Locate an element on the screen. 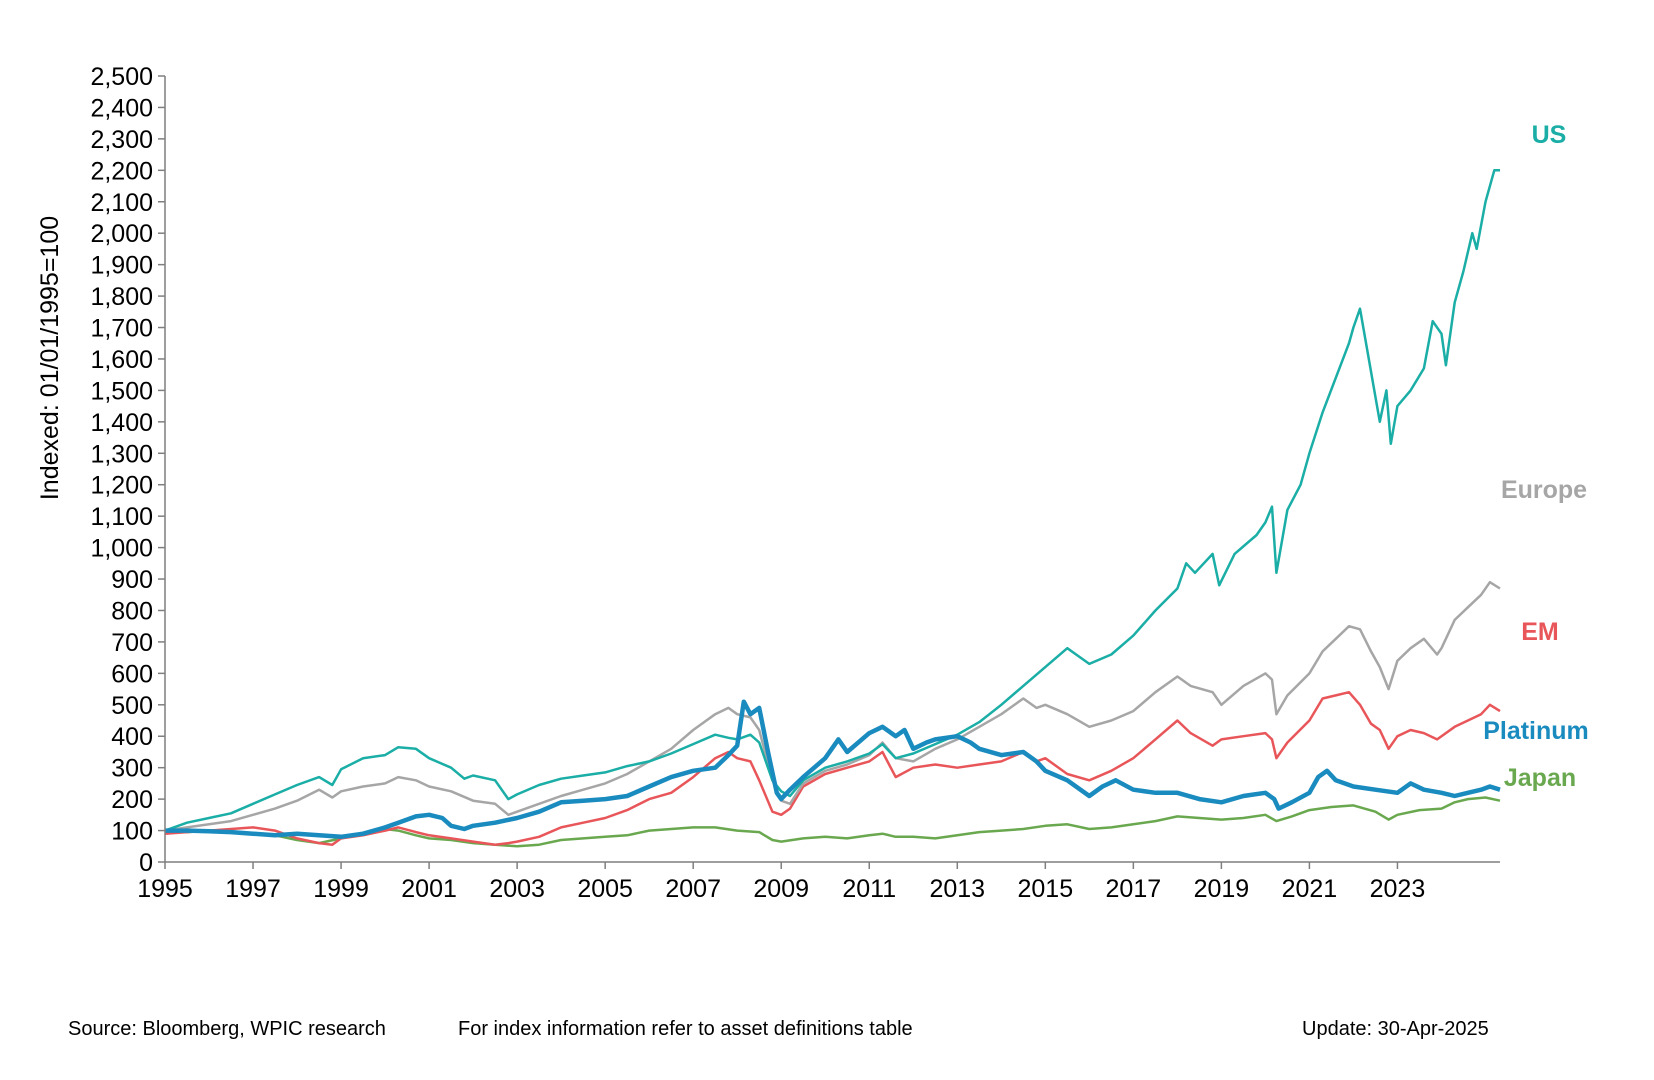 The width and height of the screenshot is (1654, 1080). y-tick-label: 500 is located at coordinates (132, 706).